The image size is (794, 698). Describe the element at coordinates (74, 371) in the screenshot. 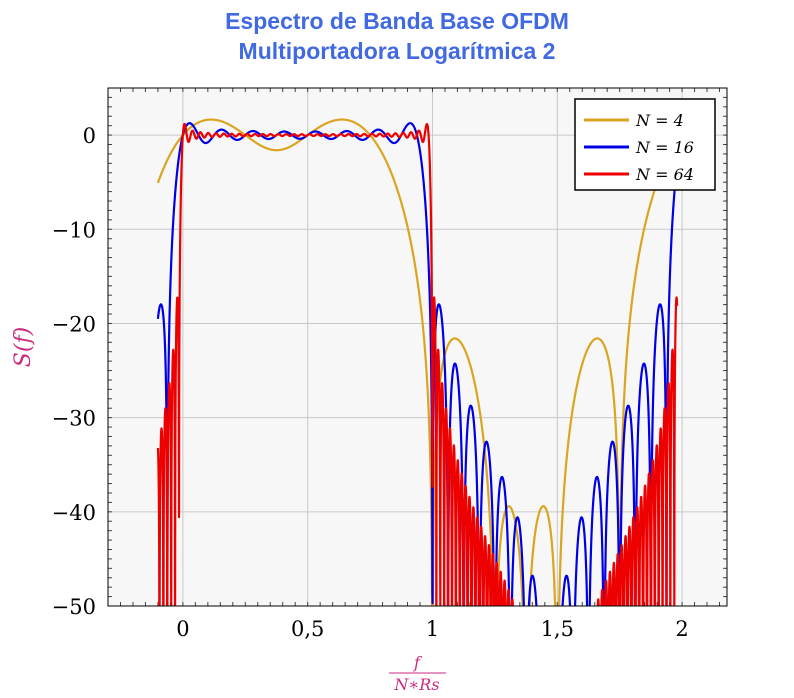

I see `y-tick-labels: 0 −10 −20 −30 −40 −50` at that location.